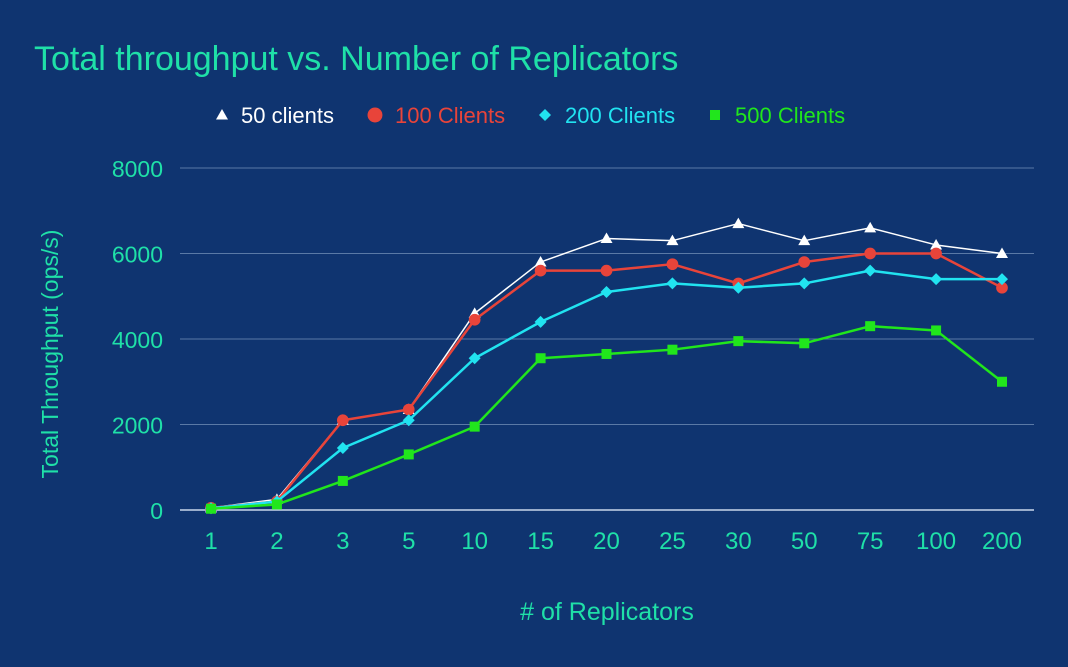  Describe the element at coordinates (50, 354) in the screenshot. I see `y-axis-label: Total Throughput (ops/s)` at that location.